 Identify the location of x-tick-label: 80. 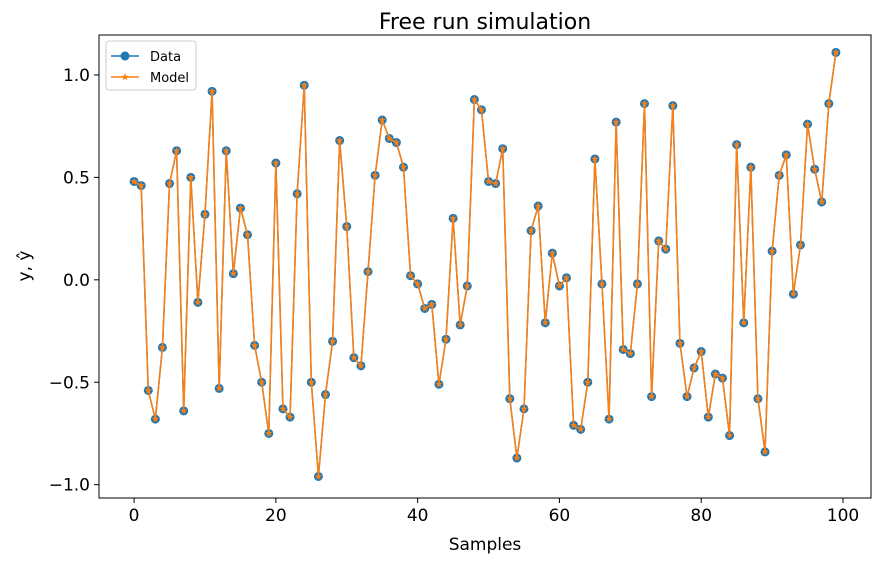
(701, 516).